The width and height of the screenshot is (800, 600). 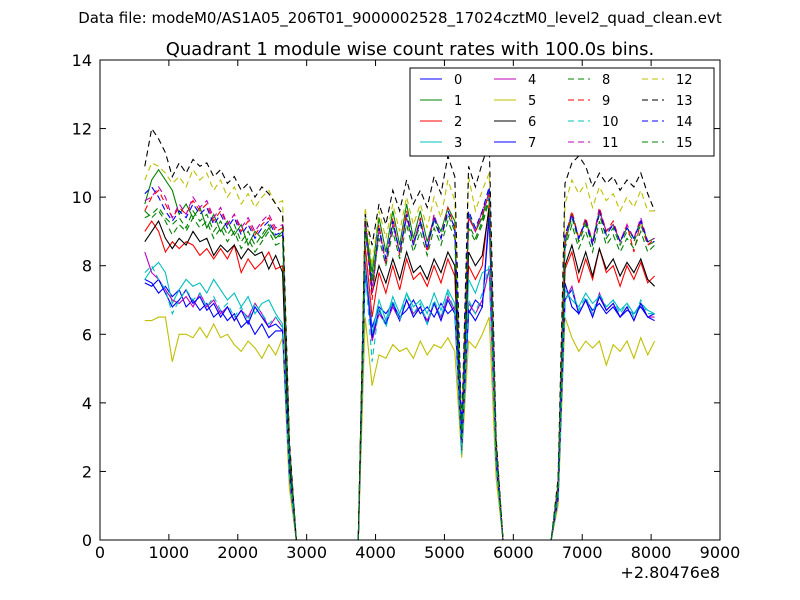 What do you see at coordinates (82, 60) in the screenshot?
I see `y-tick-label: 14` at bounding box center [82, 60].